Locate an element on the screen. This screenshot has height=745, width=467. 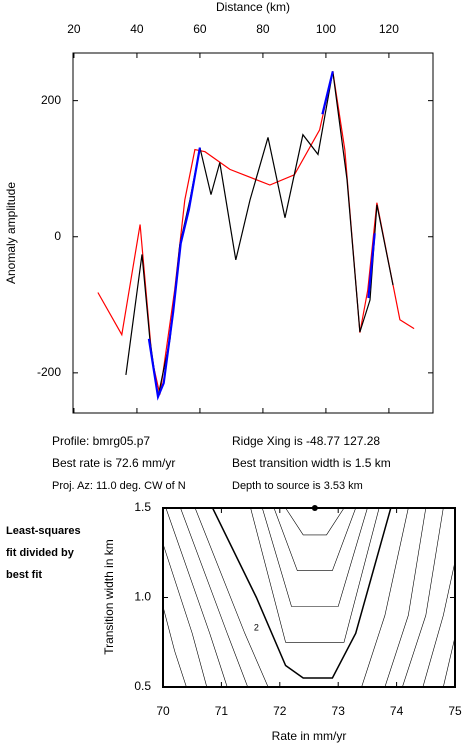
y-axis-title: Transition width in km is located at coordinates (109, 597).